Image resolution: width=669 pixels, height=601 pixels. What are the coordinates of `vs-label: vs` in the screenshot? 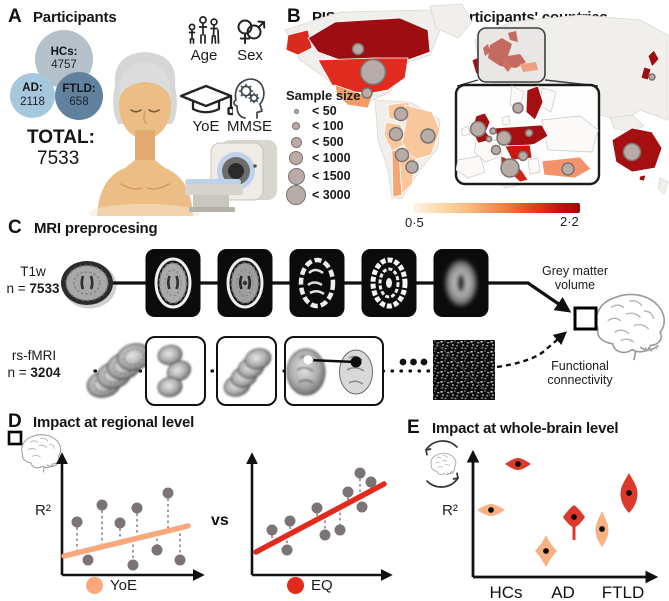 It's located at (220, 520).